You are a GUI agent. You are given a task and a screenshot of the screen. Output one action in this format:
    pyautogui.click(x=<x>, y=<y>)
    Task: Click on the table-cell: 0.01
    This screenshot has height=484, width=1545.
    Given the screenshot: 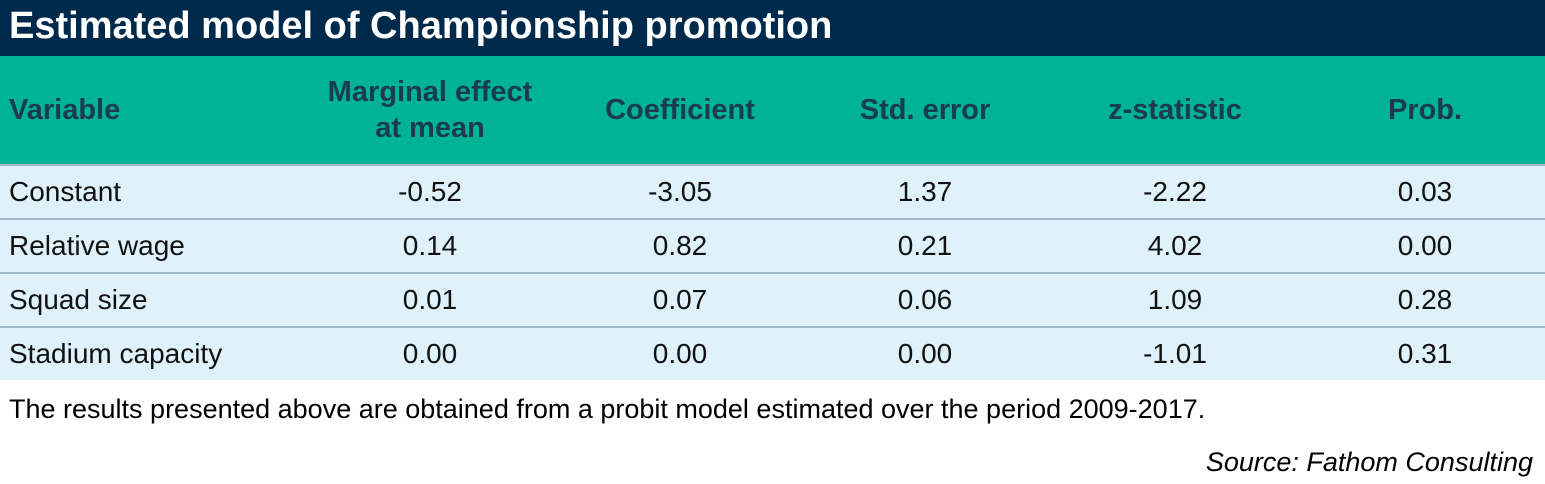 What is the action you would take?
    pyautogui.click(x=430, y=299)
    